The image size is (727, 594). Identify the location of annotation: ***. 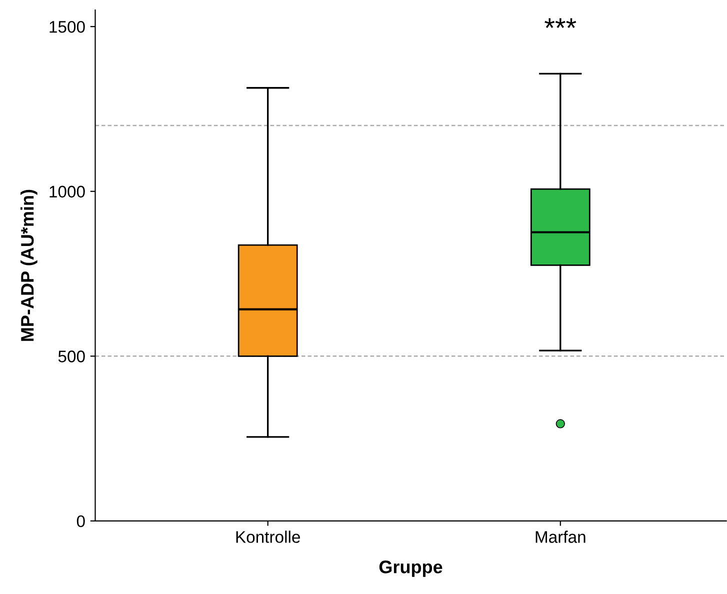
(560, 23).